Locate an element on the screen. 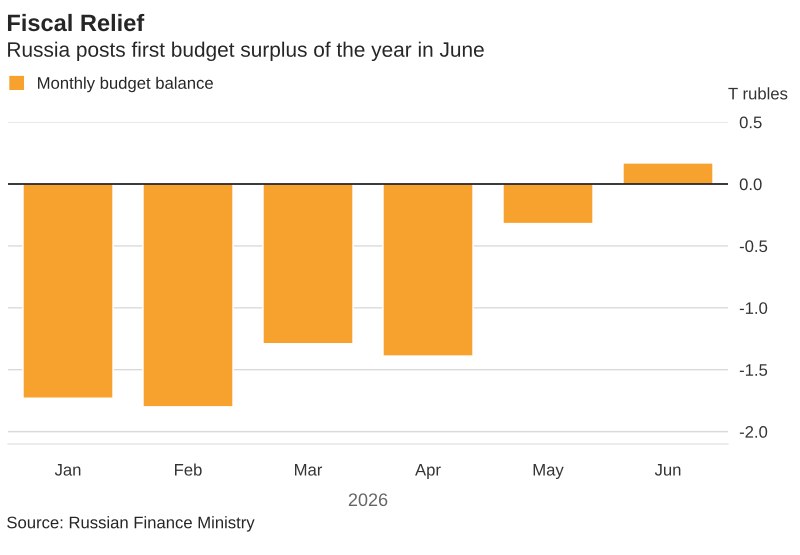 The width and height of the screenshot is (800, 555). y-tick-label: -0.5 is located at coordinates (754, 246).